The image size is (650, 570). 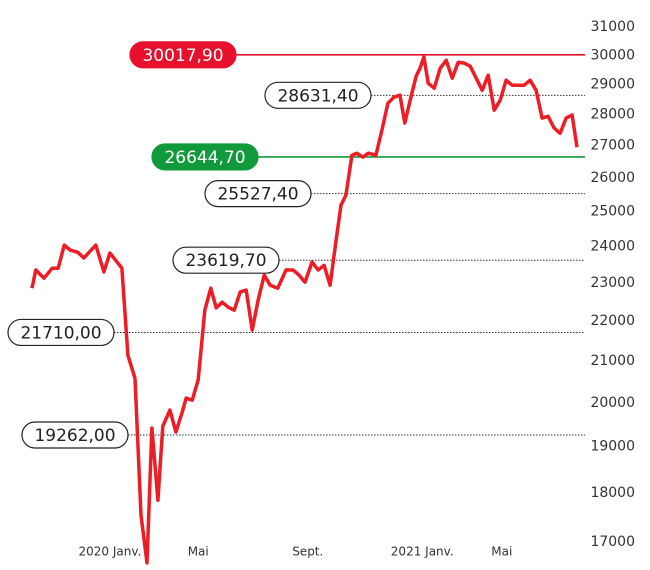 I want to click on x-tick-label: 2020 Janv., so click(x=110, y=552).